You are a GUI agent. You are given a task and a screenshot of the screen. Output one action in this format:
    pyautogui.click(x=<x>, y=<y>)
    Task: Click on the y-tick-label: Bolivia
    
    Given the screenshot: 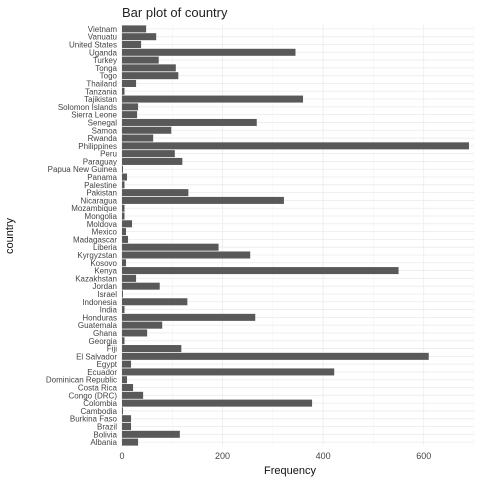 What is the action you would take?
    pyautogui.click(x=105, y=434)
    